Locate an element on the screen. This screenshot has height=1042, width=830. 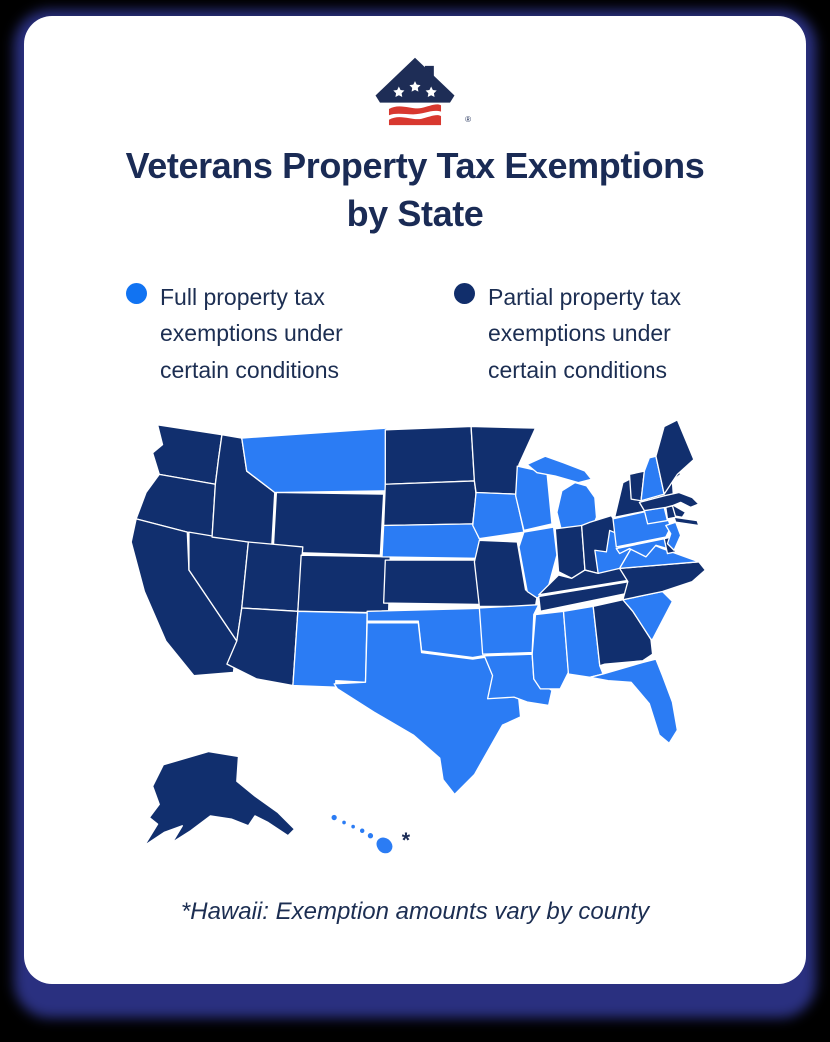
logo-container: ® is located at coordinates (415, 71).